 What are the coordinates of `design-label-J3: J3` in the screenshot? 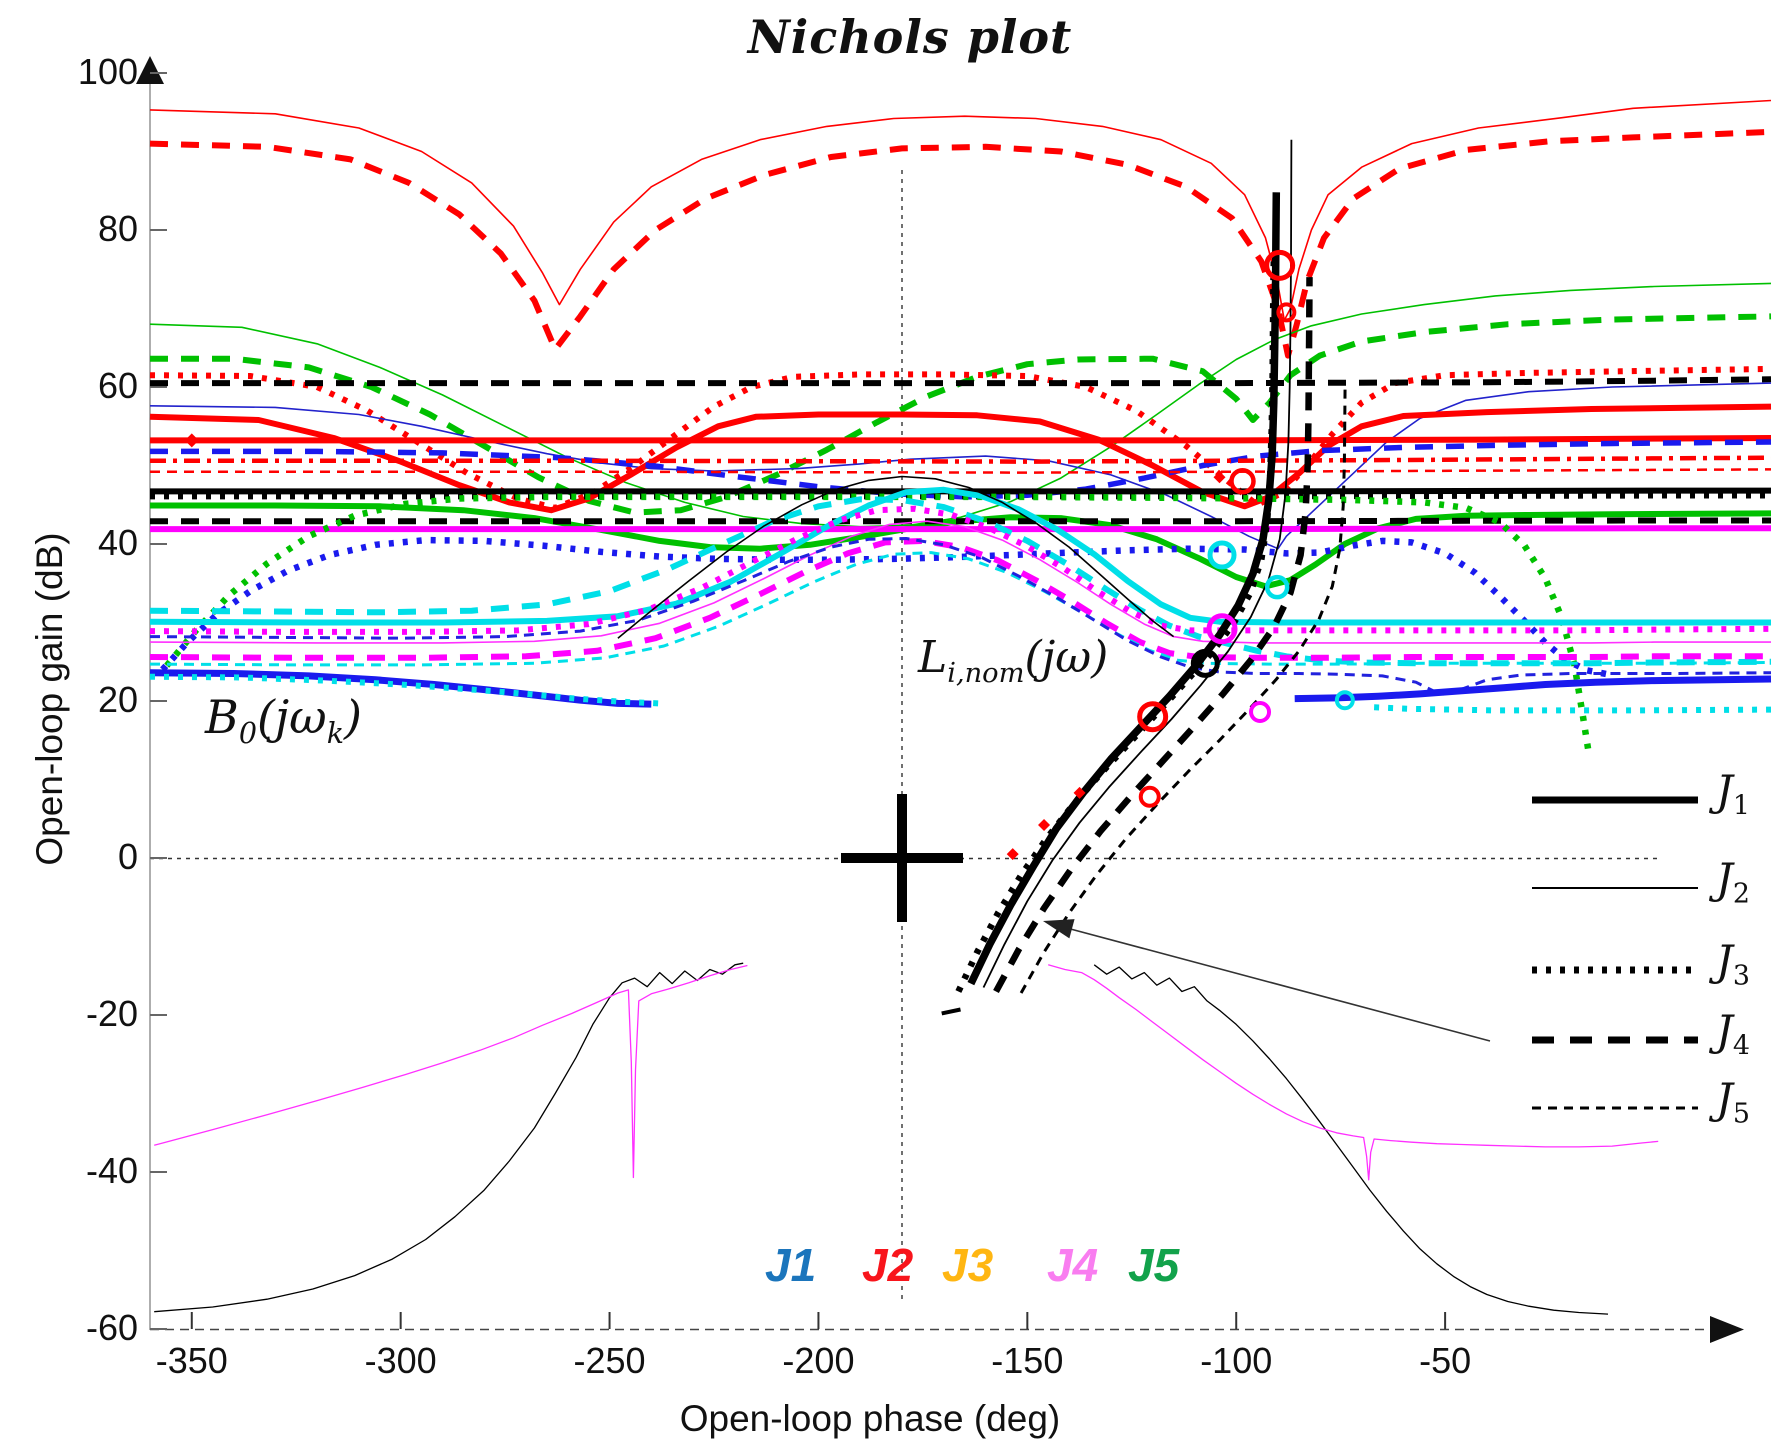 It's located at (968, 1265).